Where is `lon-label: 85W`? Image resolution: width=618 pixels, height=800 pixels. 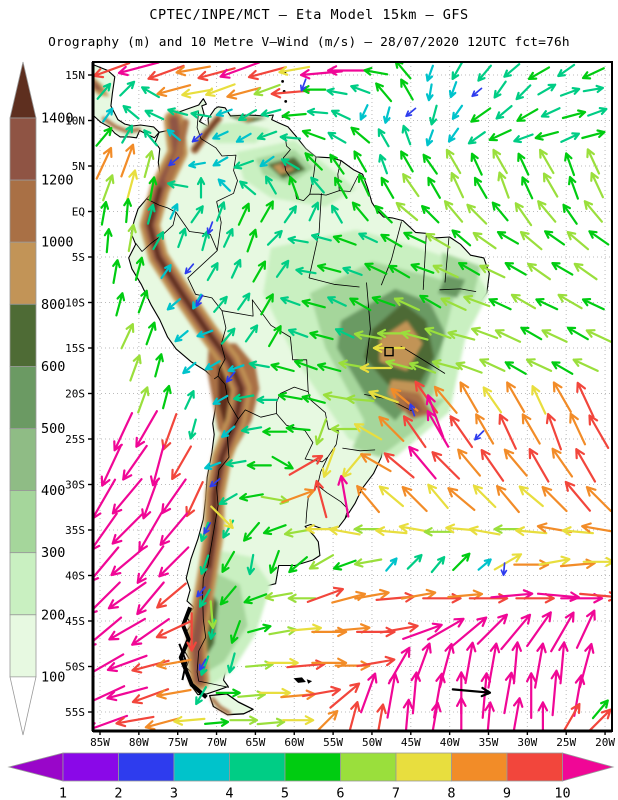 lon-label: 85W is located at coordinates (100, 742).